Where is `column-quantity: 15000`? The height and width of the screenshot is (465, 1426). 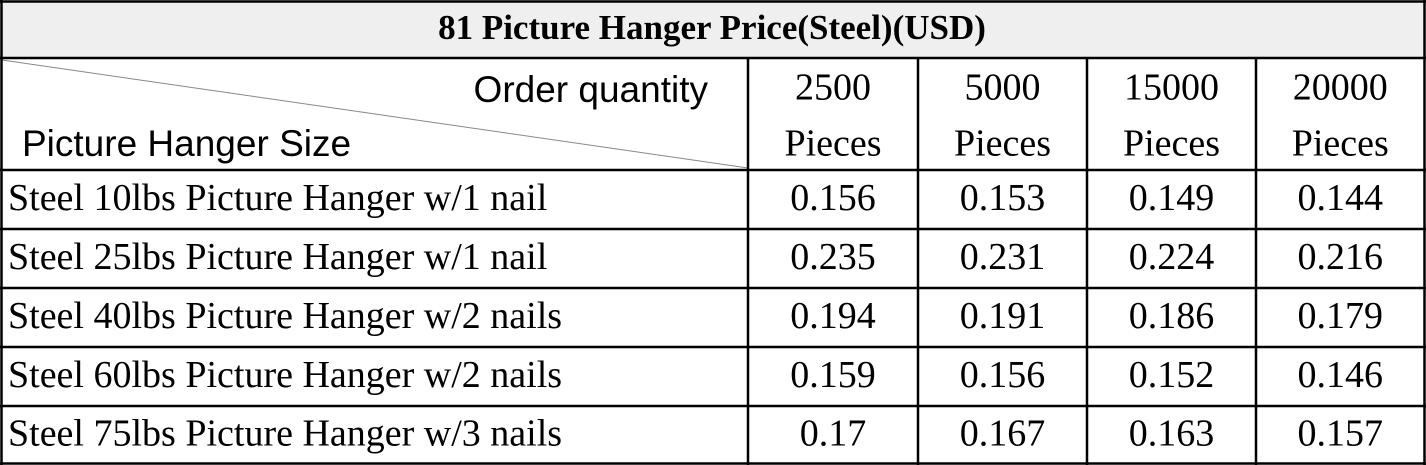
column-quantity: 15000 is located at coordinates (1171, 88).